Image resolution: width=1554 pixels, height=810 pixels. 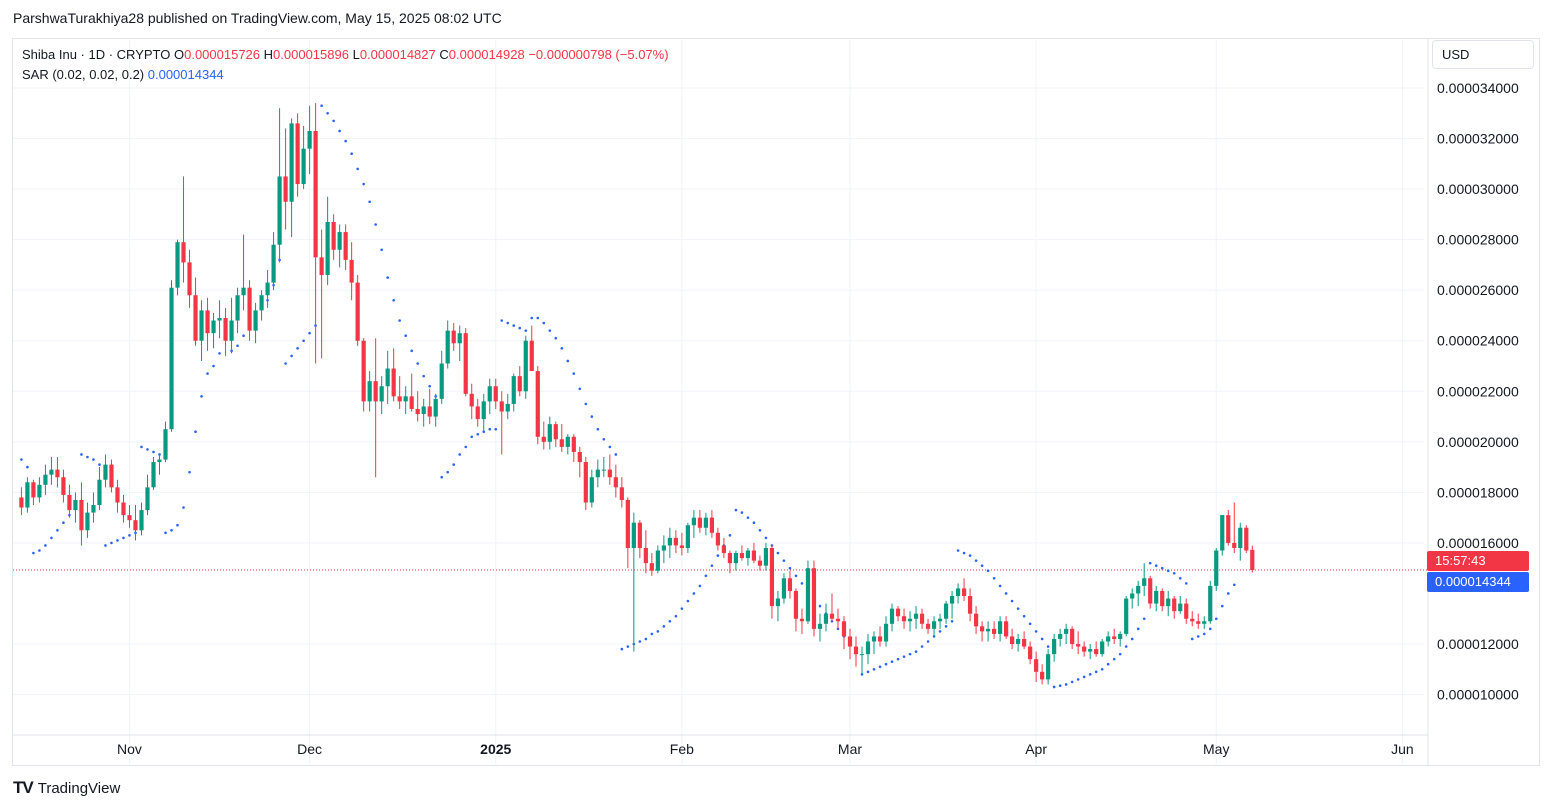 What do you see at coordinates (66, 788) in the screenshot?
I see `footer-brand: TV TradingView` at bounding box center [66, 788].